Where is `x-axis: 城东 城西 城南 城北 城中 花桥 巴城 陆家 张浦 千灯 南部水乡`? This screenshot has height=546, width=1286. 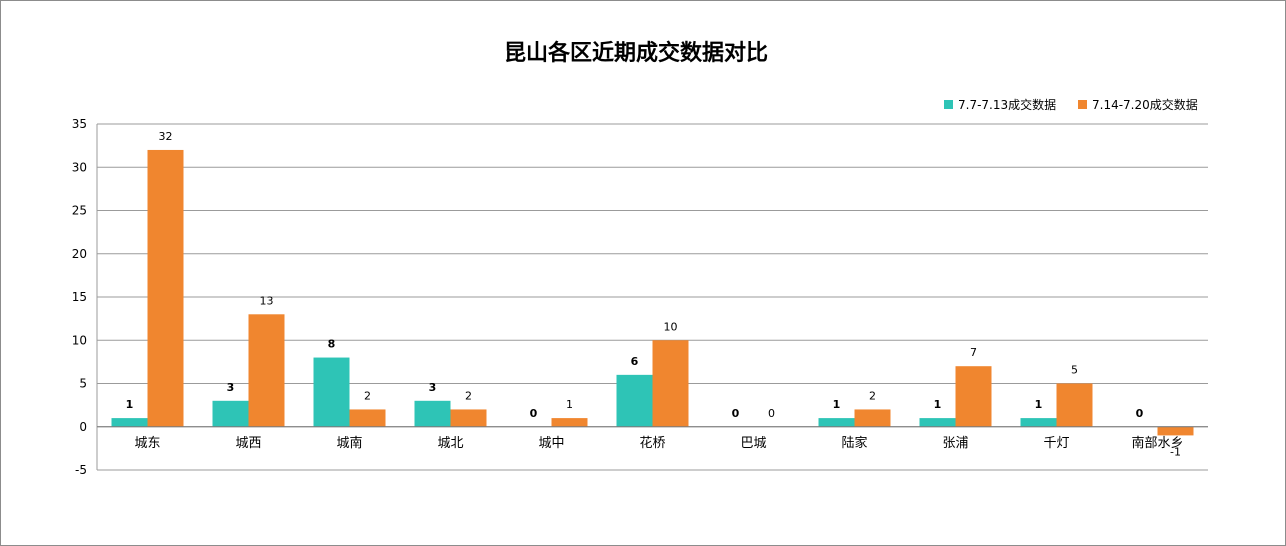 x-axis: 城东 城西 城南 城北 城中 花桥 巴城 陆家 张浦 千灯 南部水乡 is located at coordinates (652, 438).